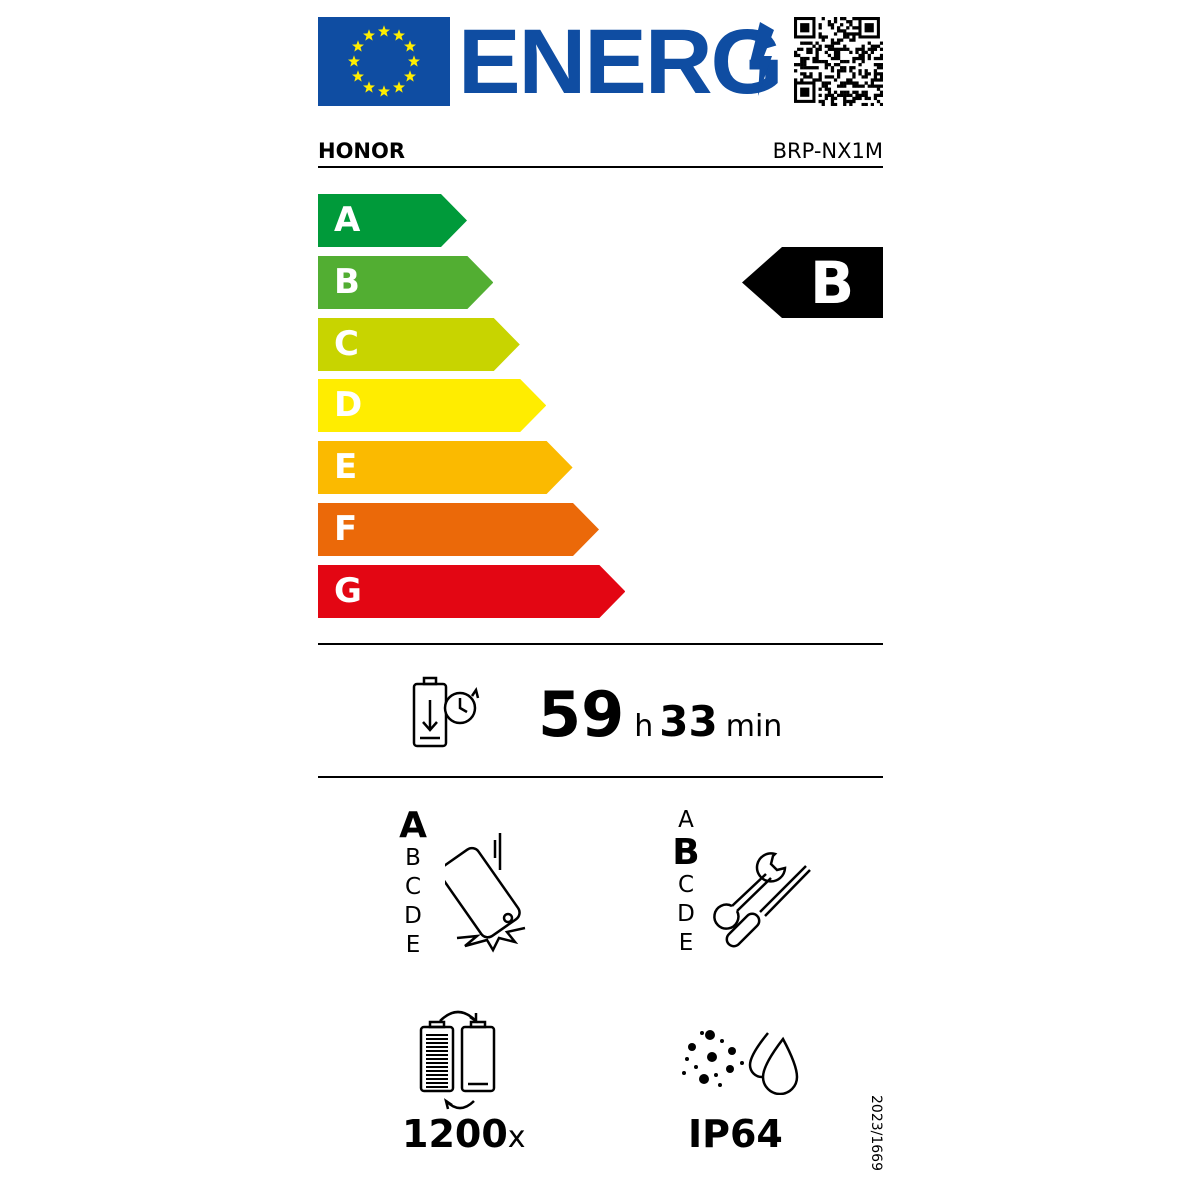  Describe the element at coordinates (348, 590) in the screenshot. I see `energy-class-letter: G` at that location.